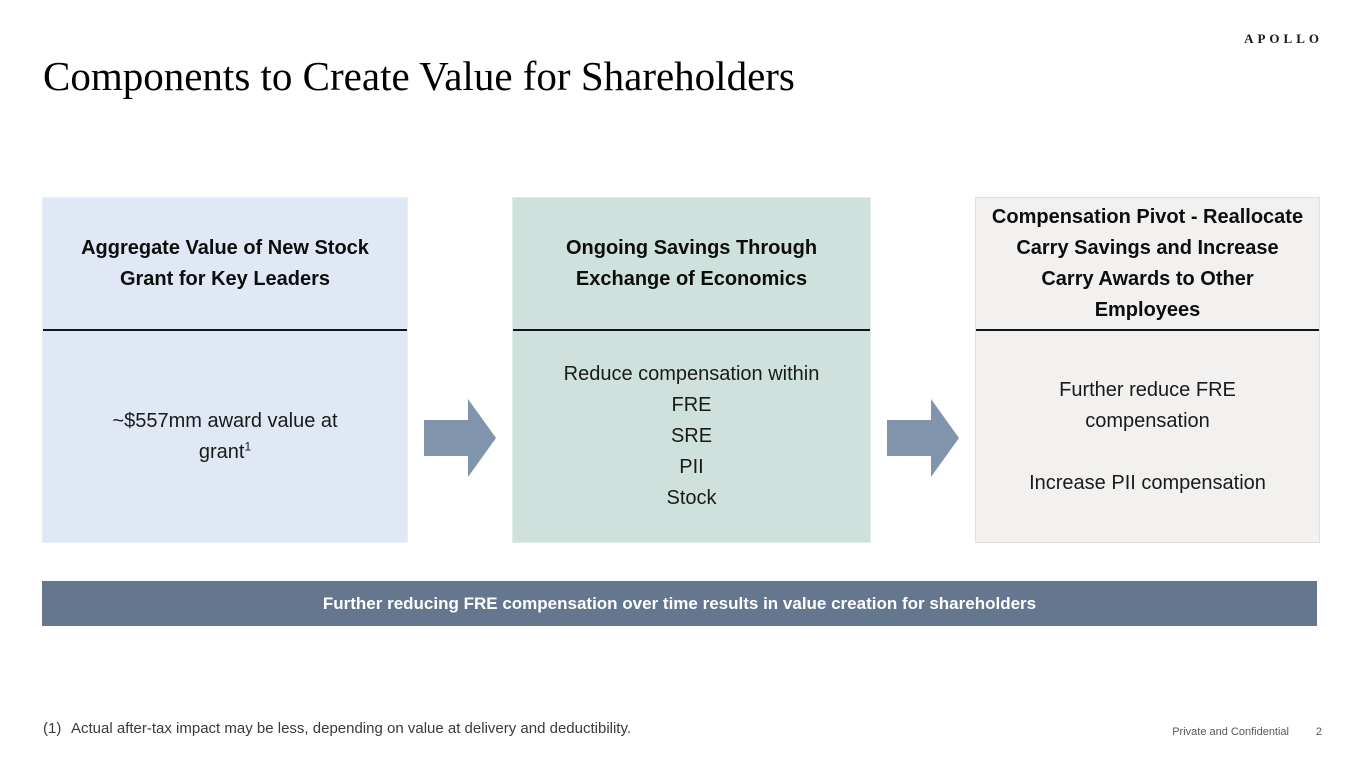  Describe the element at coordinates (1230, 732) in the screenshot. I see `confidentiality-label: Private and Confidential` at that location.